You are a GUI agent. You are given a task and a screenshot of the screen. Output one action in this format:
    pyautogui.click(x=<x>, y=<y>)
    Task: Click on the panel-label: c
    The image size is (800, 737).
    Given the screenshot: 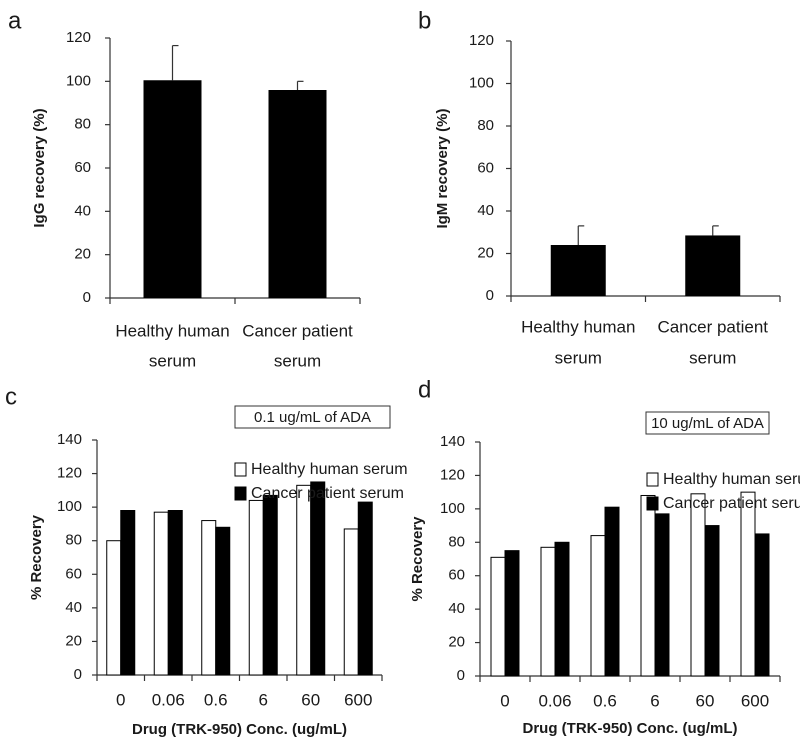 What is the action you would take?
    pyautogui.click(x=11, y=396)
    